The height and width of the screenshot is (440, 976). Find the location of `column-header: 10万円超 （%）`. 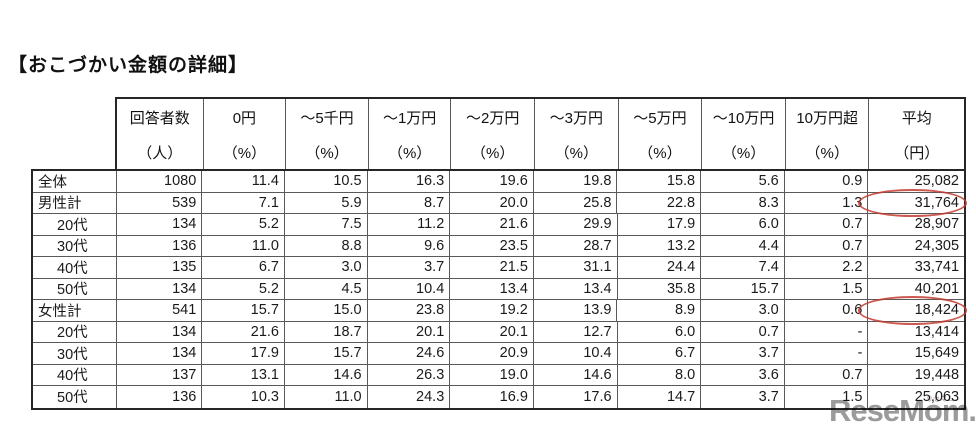

column-header: 10万円超 （%） is located at coordinates (826, 134).